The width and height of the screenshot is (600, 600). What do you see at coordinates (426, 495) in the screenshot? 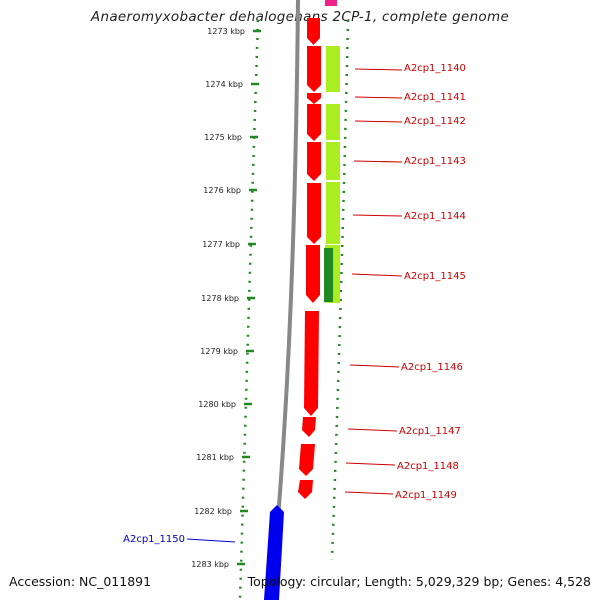
I see `gene-label: A2cp1_1149` at bounding box center [426, 495].